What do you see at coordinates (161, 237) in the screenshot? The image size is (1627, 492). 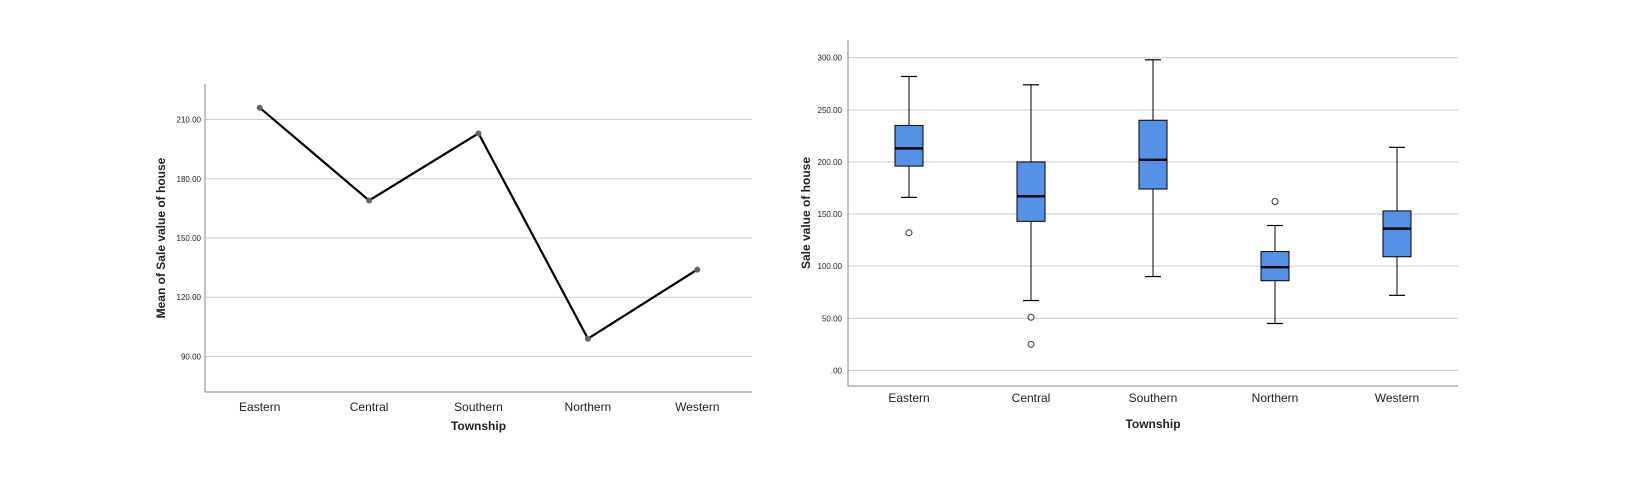 I see `y-axis-title: Mean of Sale value of house` at bounding box center [161, 237].